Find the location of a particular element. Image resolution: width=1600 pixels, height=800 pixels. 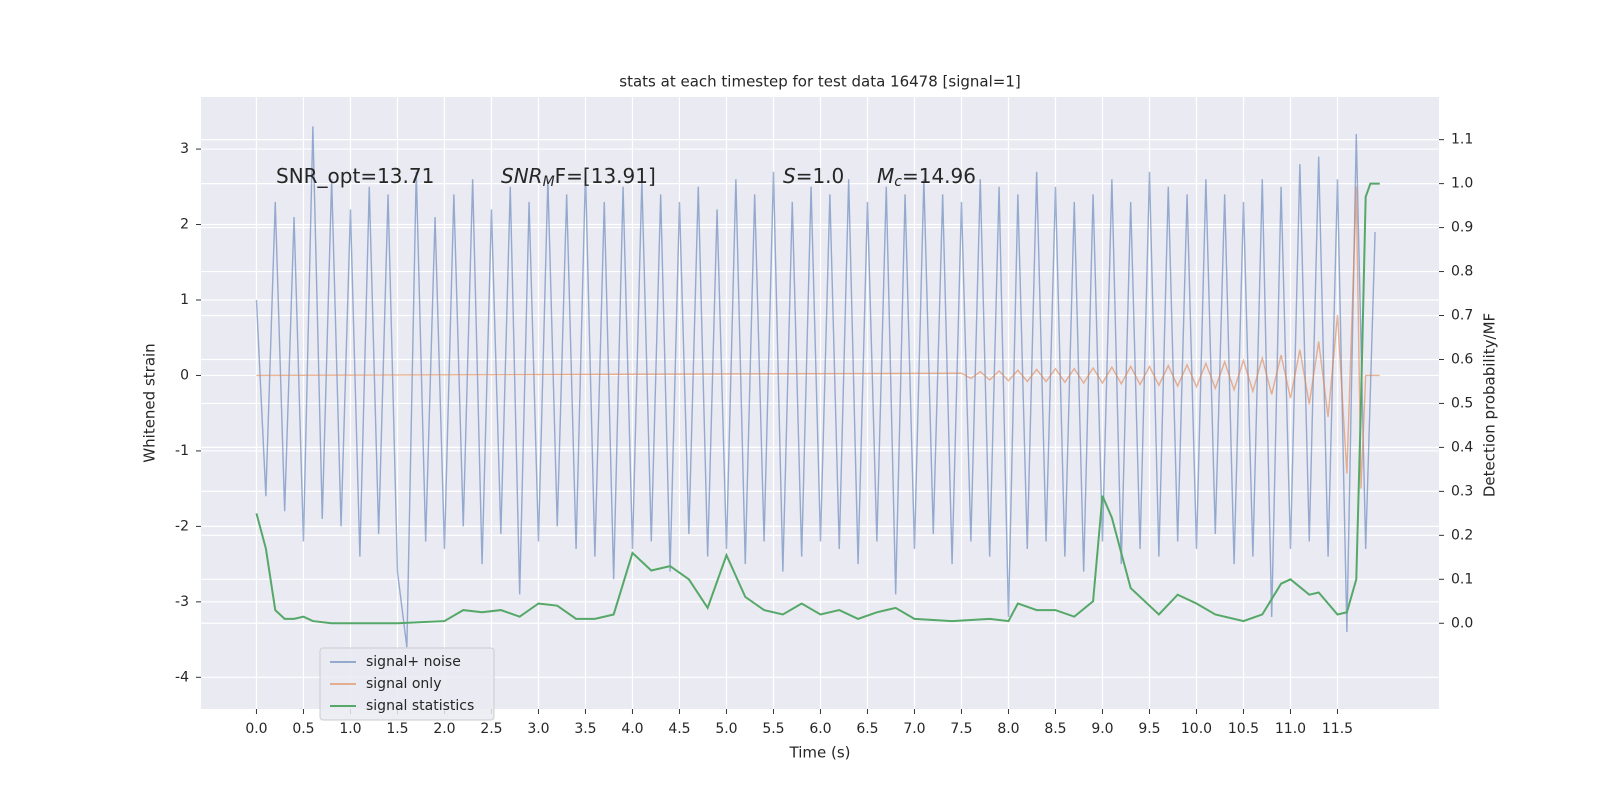

x-tick-label: 3.0 is located at coordinates (538, 729).